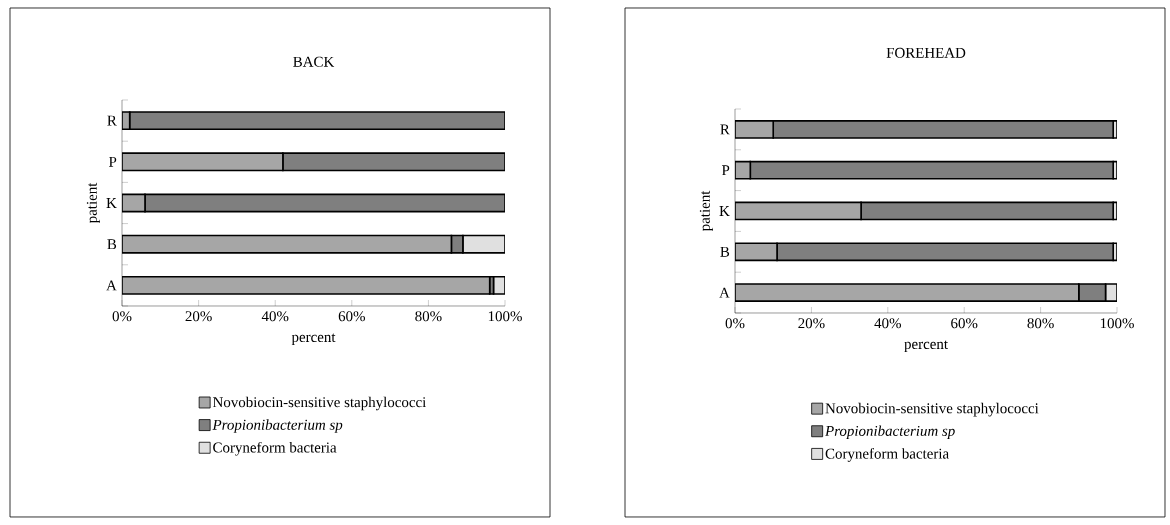 The height and width of the screenshot is (525, 1170). I want to click on chart-title: FOREHEAD, so click(926, 52).